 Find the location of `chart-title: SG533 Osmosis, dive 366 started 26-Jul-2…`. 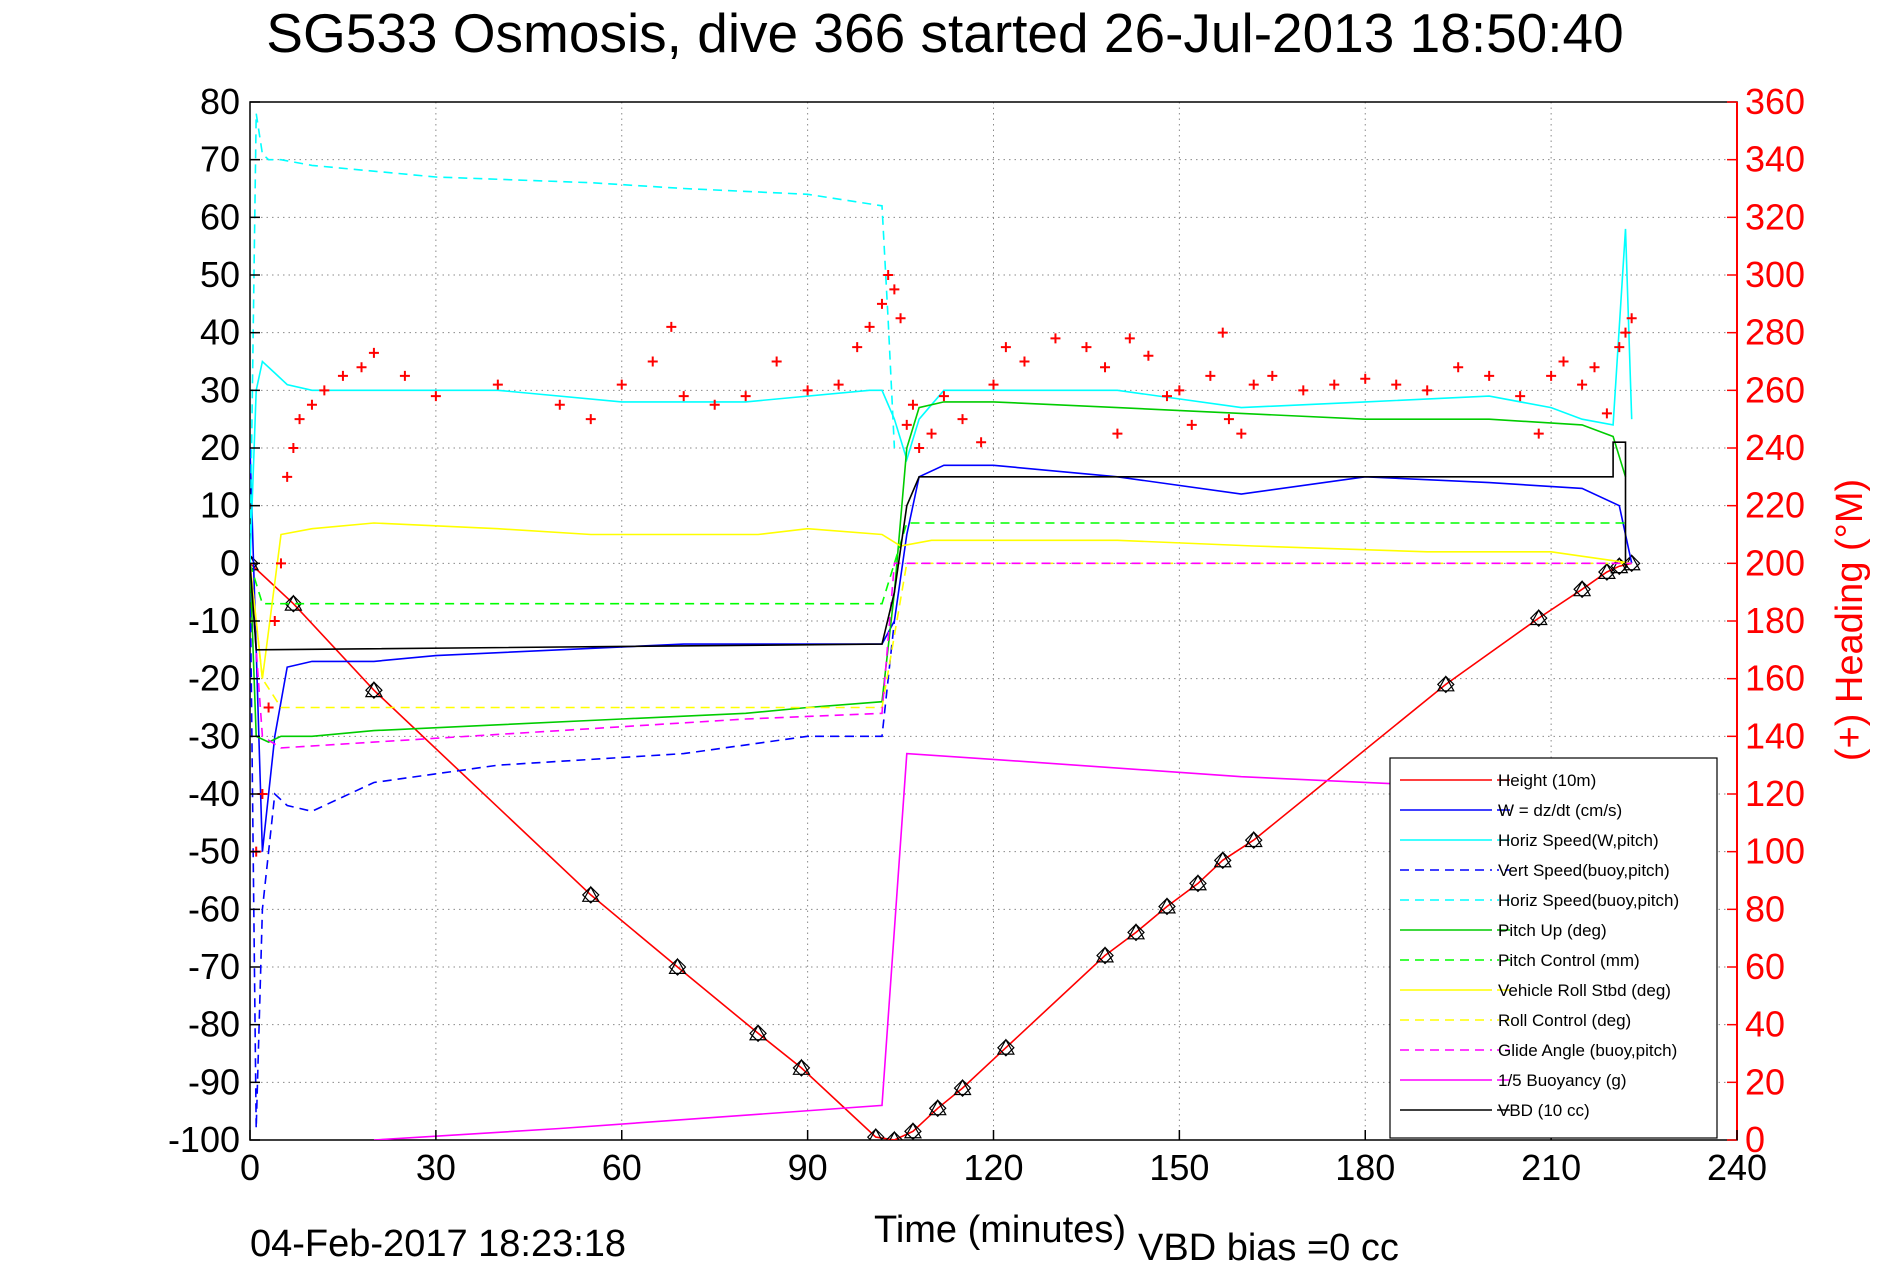

chart-title: SG533 Osmosis, dive 366 started 26-Jul-2… is located at coordinates (944, 33).